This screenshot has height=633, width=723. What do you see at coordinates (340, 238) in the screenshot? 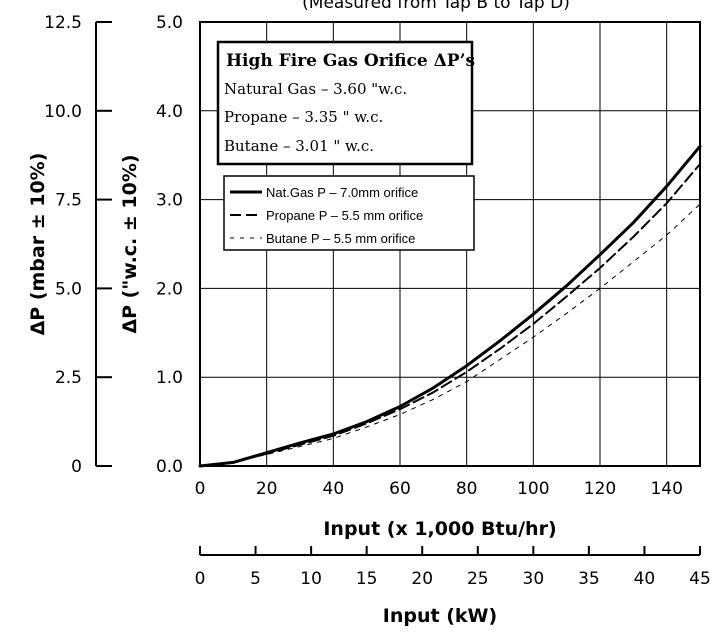
I see `legend-label-butane: Butane P – 5.5 mm orifice` at bounding box center [340, 238].